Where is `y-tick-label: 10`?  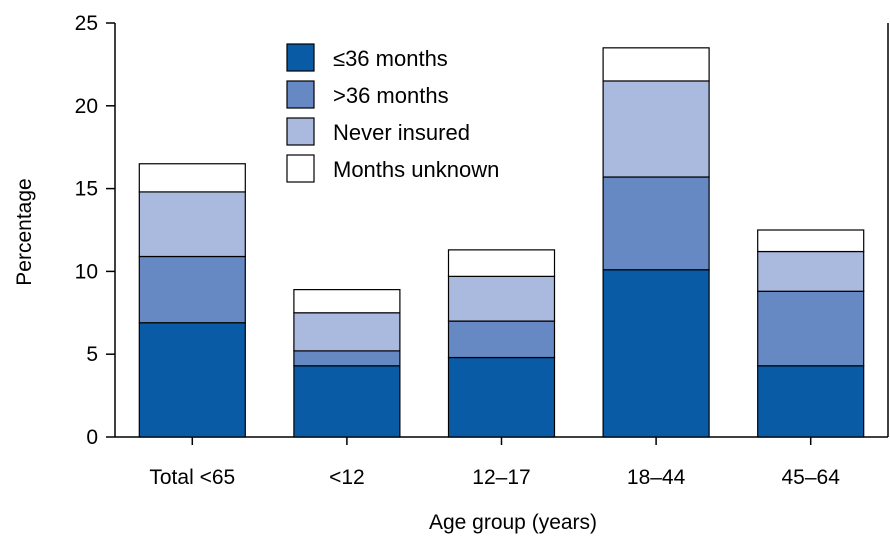 y-tick-label: 10 is located at coordinates (86, 271).